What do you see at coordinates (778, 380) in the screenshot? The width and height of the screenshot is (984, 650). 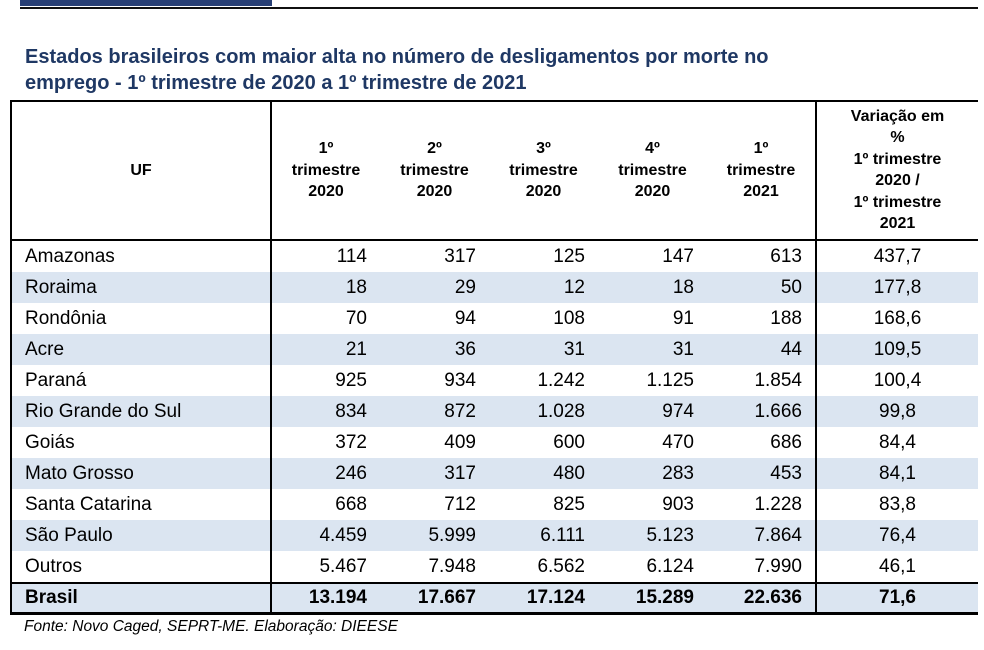 I see `value-cell: 1.854` at bounding box center [778, 380].